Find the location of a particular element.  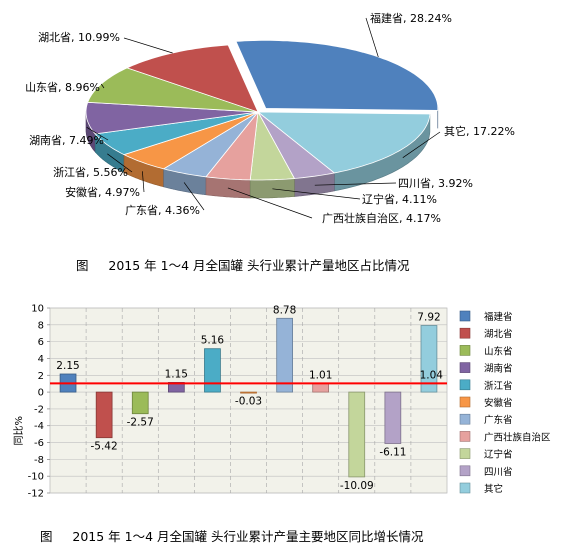

bar-value-label: -5.42 is located at coordinates (104, 447).